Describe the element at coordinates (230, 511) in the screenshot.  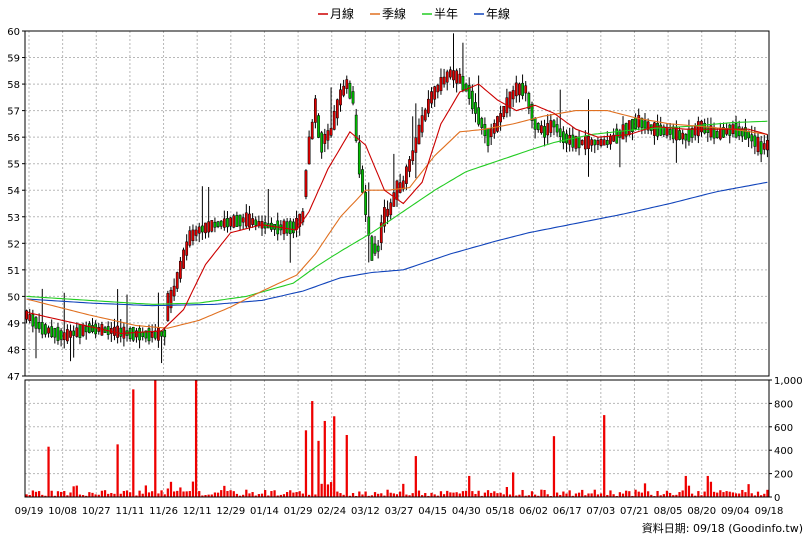
I see `date-tick-label: 12/29` at that location.